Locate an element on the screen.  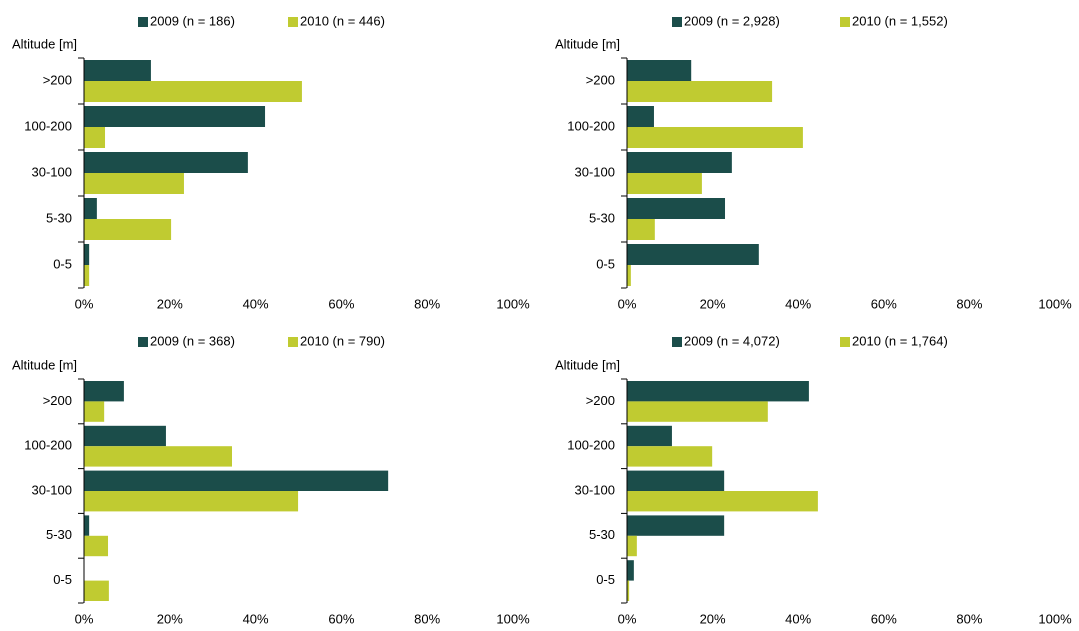
legend-label: 2010 (n = 790) is located at coordinates (342, 340).